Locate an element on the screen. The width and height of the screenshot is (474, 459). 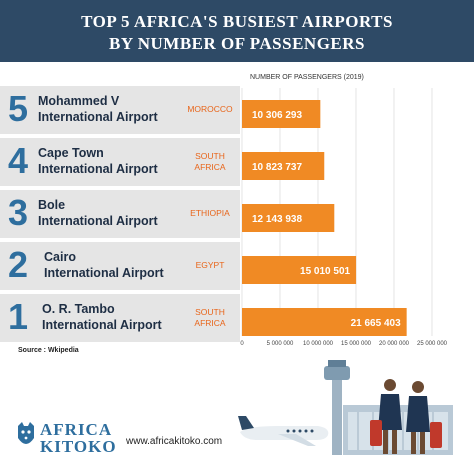
country-label-line1: ETHIOPIA is located at coordinates (210, 213).